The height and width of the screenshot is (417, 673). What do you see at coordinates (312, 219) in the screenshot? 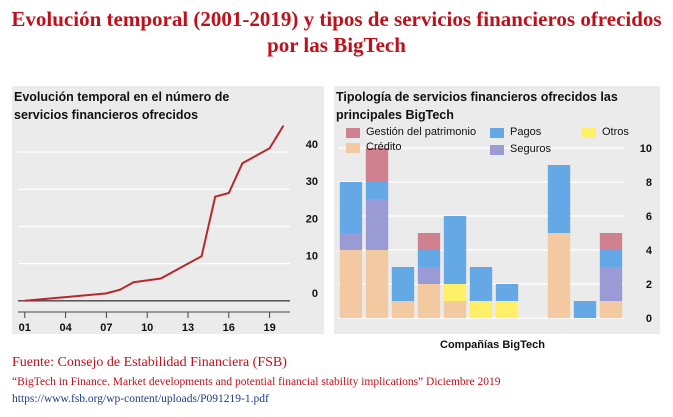
I see `y-tick-label: 20` at bounding box center [312, 219].